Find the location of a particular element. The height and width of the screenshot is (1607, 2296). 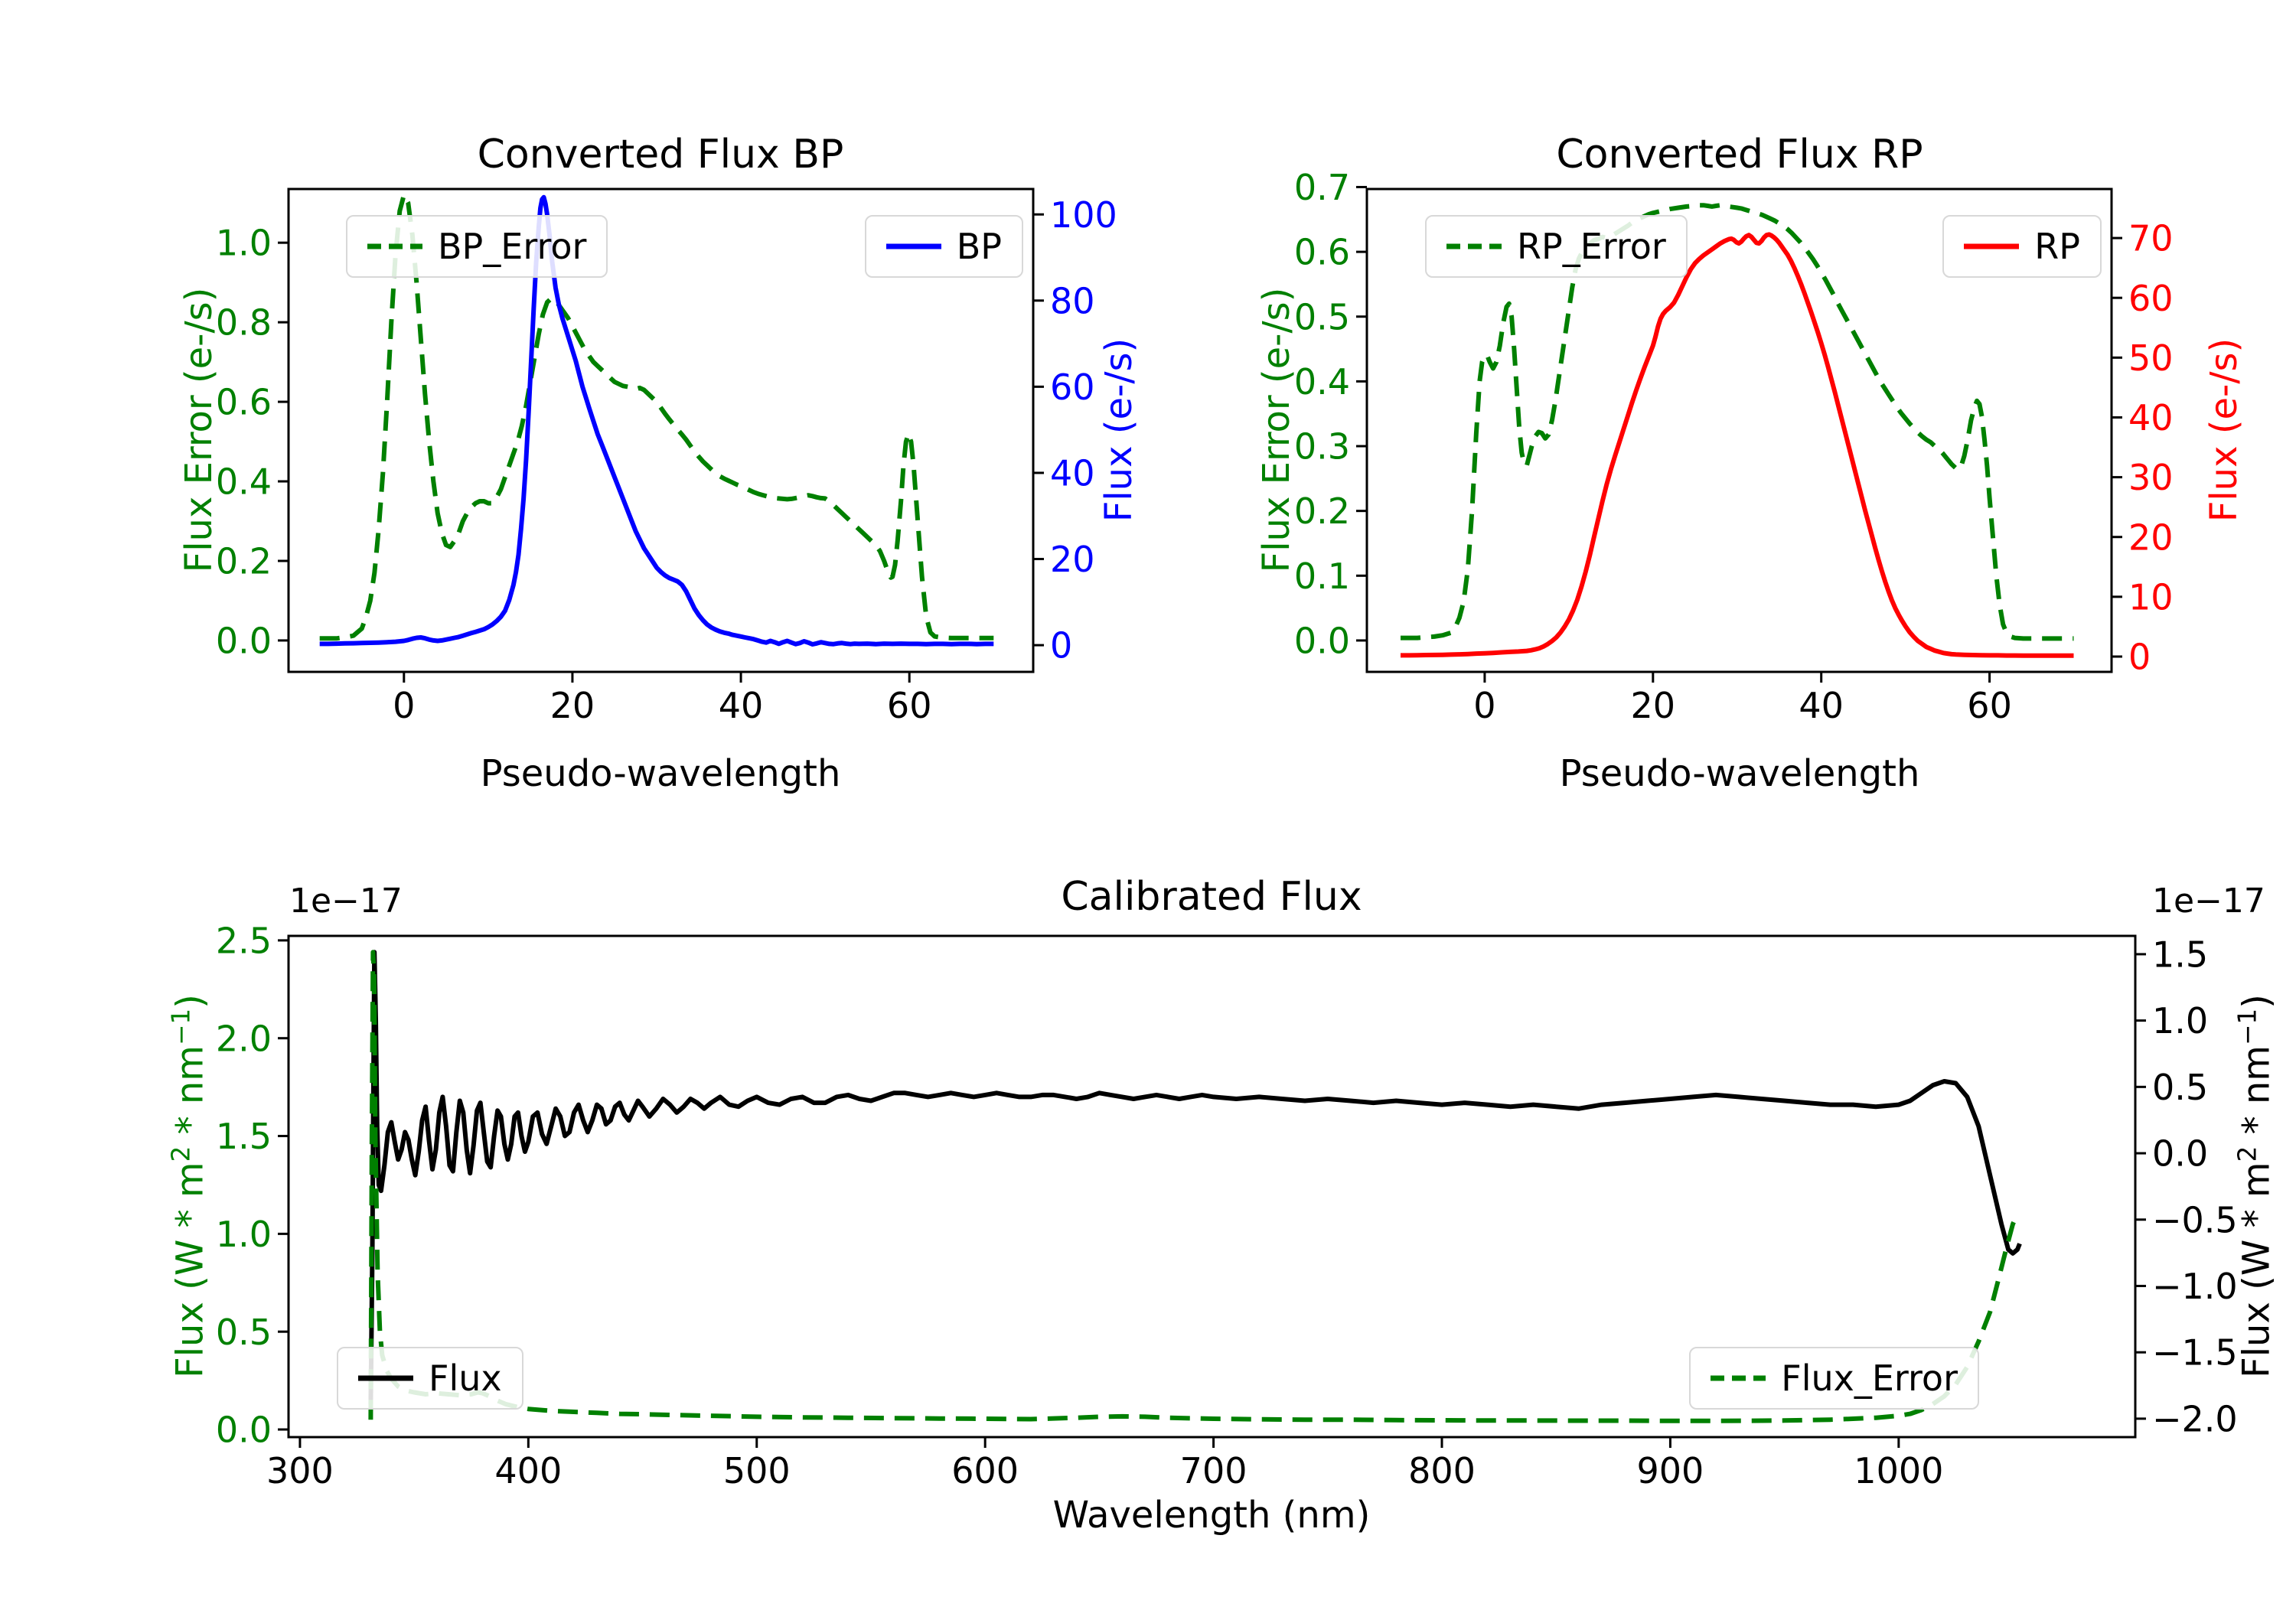

chart-title-bp: Converted Flux BP is located at coordinates (660, 155).